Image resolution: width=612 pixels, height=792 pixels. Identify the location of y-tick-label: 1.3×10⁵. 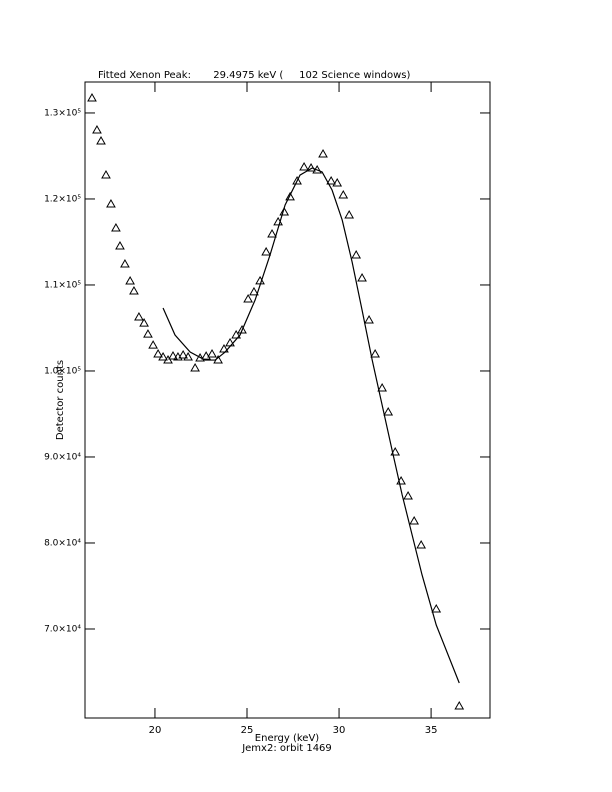
(62, 113).